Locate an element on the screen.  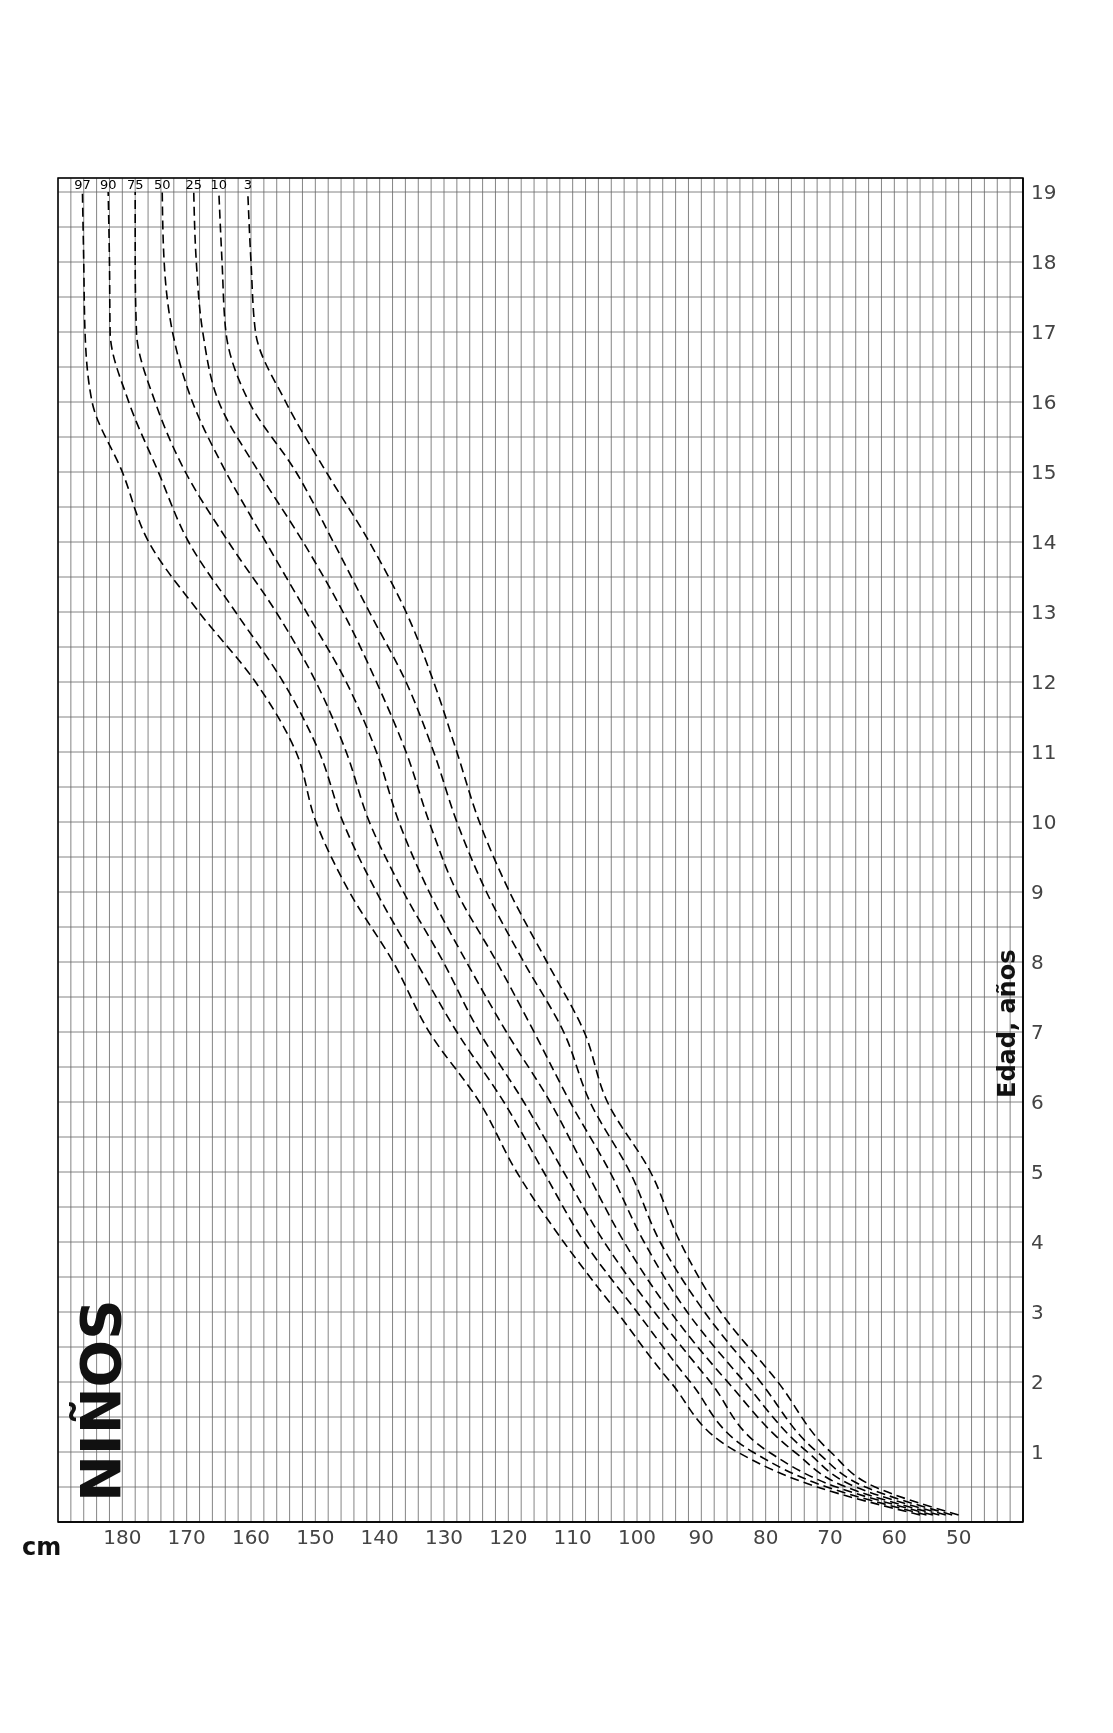
x-tick-label: 140 is located at coordinates (379, 1537).